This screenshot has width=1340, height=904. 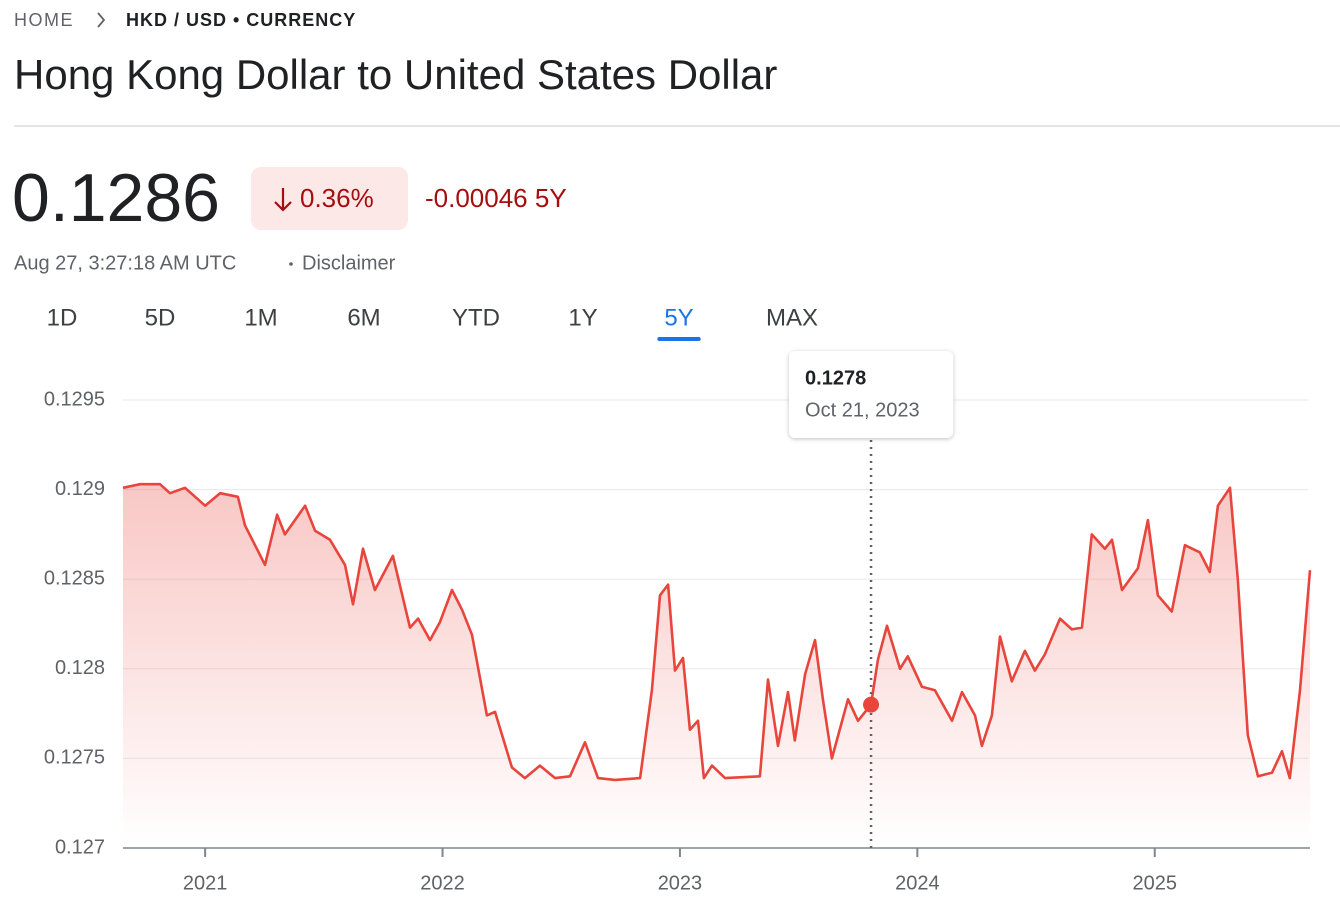 What do you see at coordinates (205, 883) in the screenshot?
I see `x-tick-label: 2021` at bounding box center [205, 883].